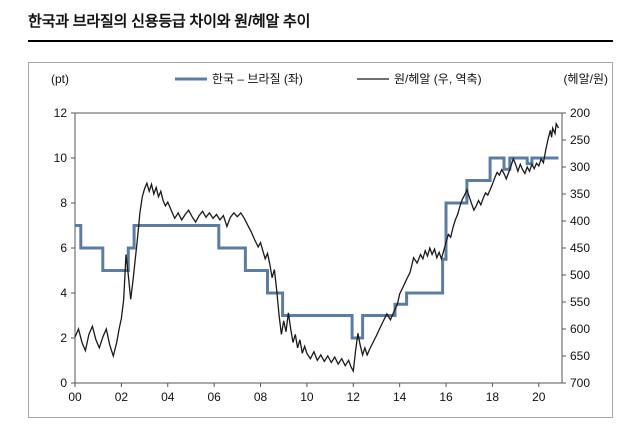 Image resolution: width=641 pixels, height=433 pixels. Describe the element at coordinates (586, 79) in the screenshot. I see `right-axis-unit-label: (헤알/원)` at that location.